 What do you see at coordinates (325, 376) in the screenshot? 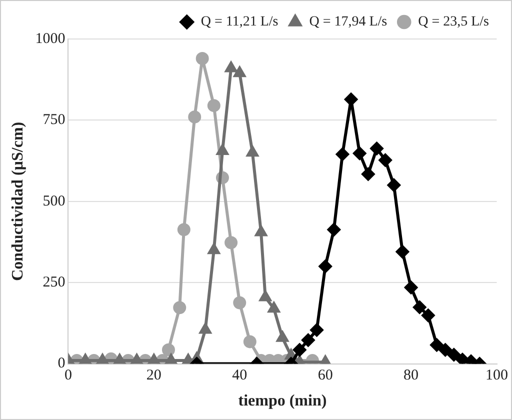
I see `x-tick-label: 60` at bounding box center [325, 376].